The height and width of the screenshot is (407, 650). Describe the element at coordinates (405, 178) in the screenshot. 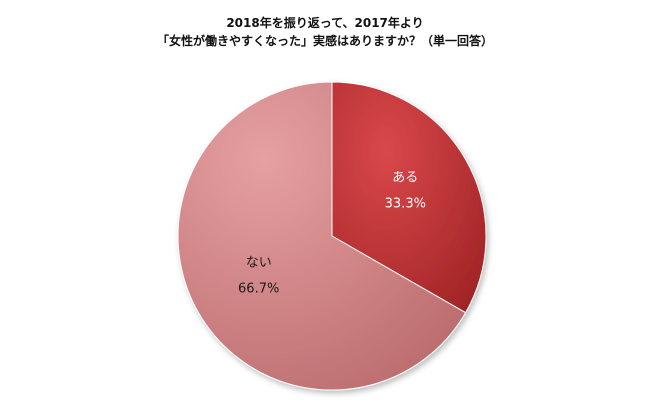

I see `slice-category-label-1: ある` at that location.